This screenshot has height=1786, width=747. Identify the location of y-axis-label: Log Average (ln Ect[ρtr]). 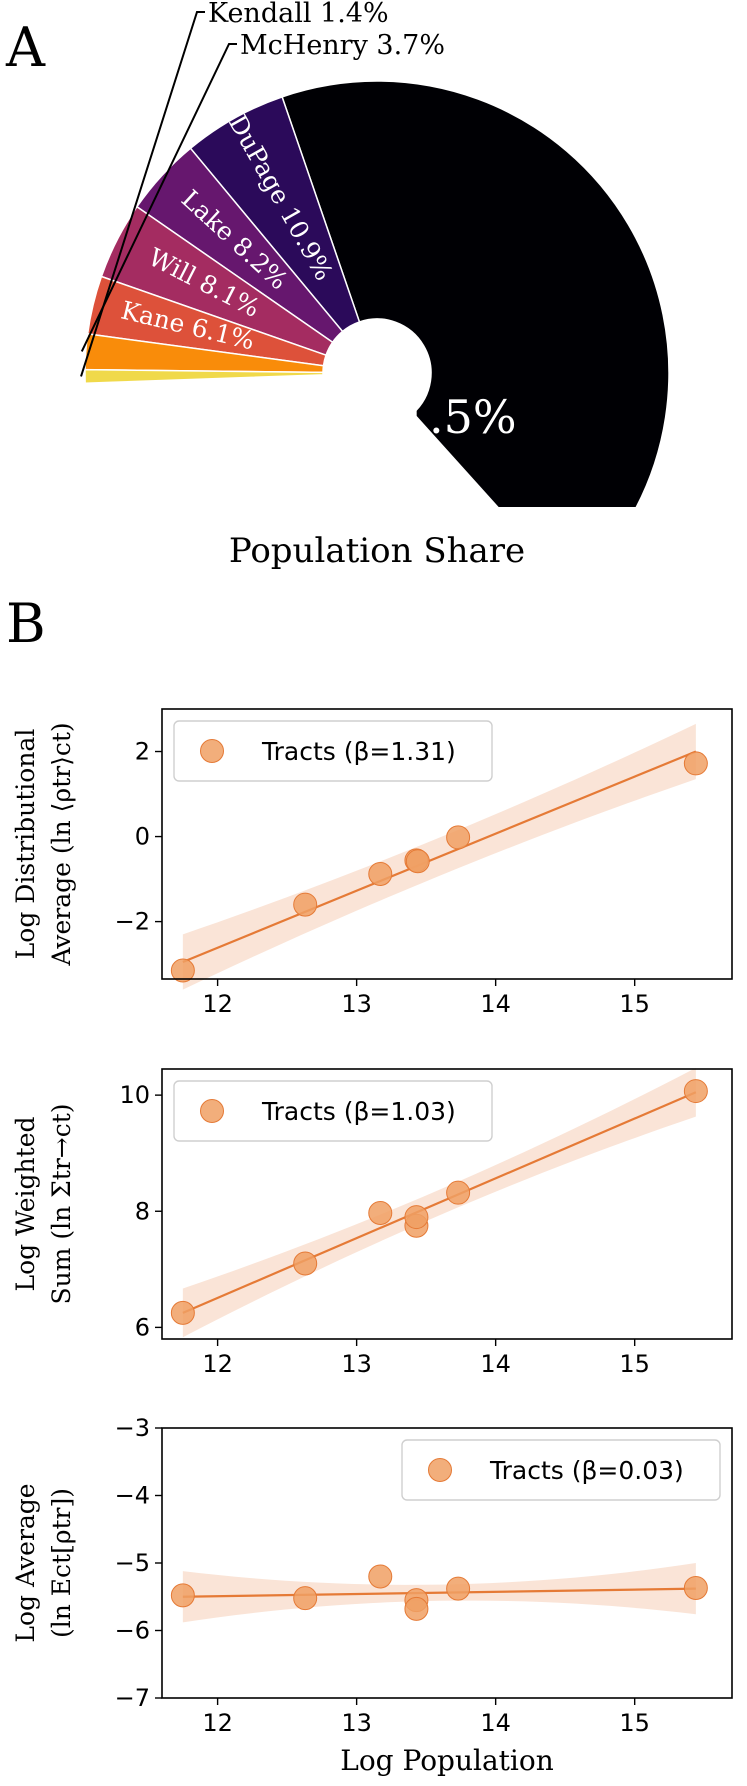
(43, 1562).